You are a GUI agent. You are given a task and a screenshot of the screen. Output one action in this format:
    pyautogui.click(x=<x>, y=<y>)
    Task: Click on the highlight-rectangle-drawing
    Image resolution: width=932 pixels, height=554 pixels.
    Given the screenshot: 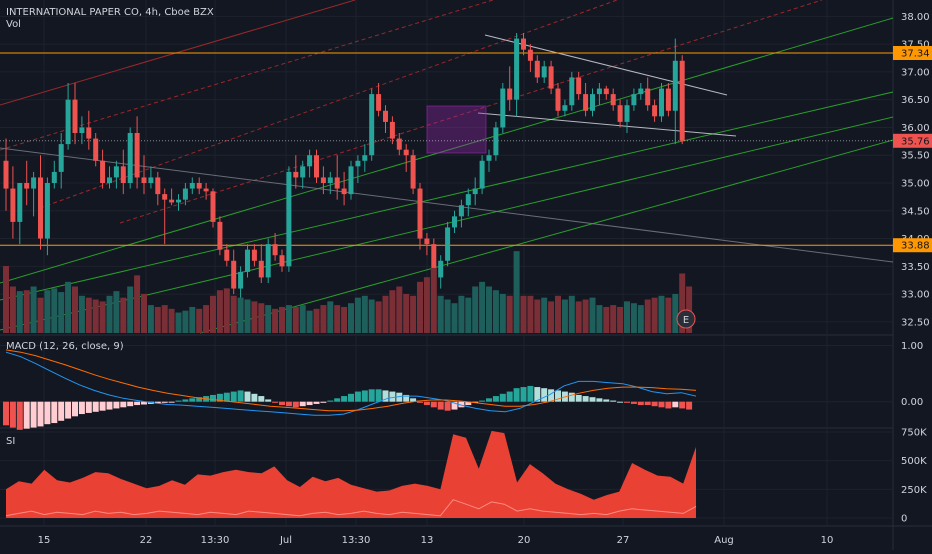 What is the action you would take?
    pyautogui.click(x=456, y=129)
    